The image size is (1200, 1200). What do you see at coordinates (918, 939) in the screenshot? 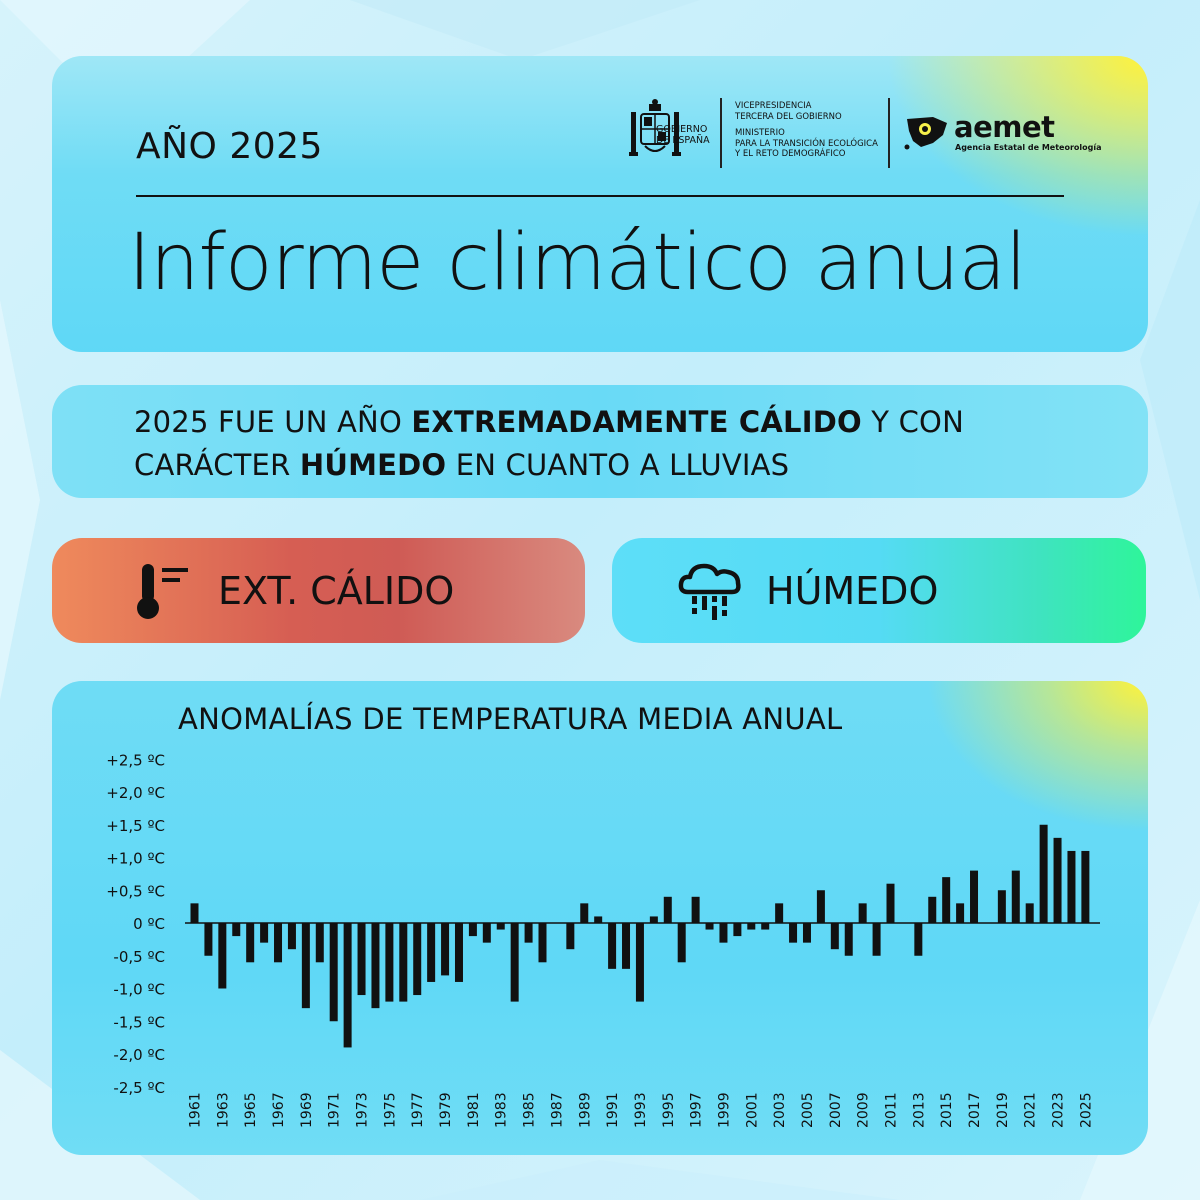
I see `bar-2013` at bounding box center [918, 939].